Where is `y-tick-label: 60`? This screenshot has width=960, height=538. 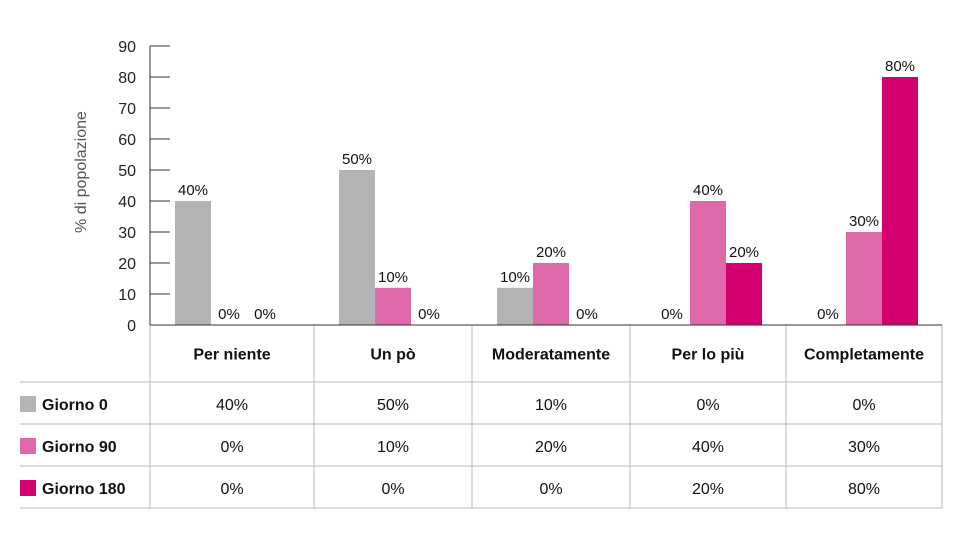
y-tick-label: 60 is located at coordinates (127, 140).